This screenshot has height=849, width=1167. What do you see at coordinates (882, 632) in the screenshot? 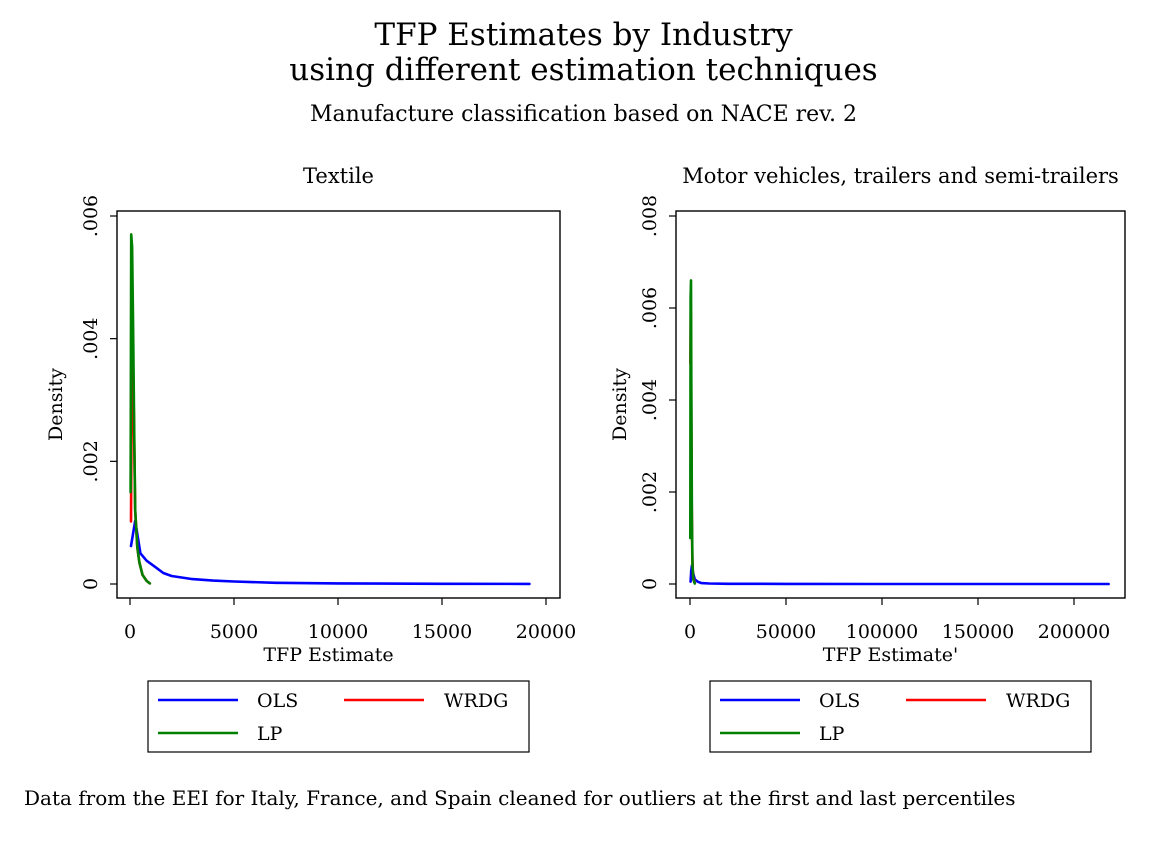
I see `x-tick-label: 100000` at bounding box center [882, 632].